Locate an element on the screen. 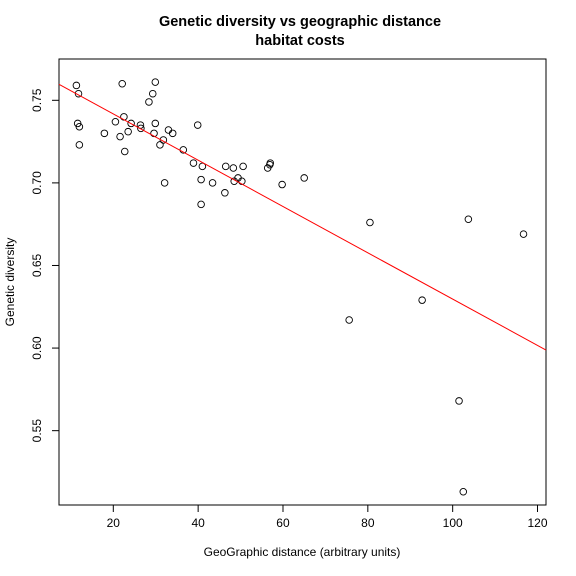 Image resolution: width=576 pixels, height=576 pixels. x-tick-label: 80 is located at coordinates (368, 523).